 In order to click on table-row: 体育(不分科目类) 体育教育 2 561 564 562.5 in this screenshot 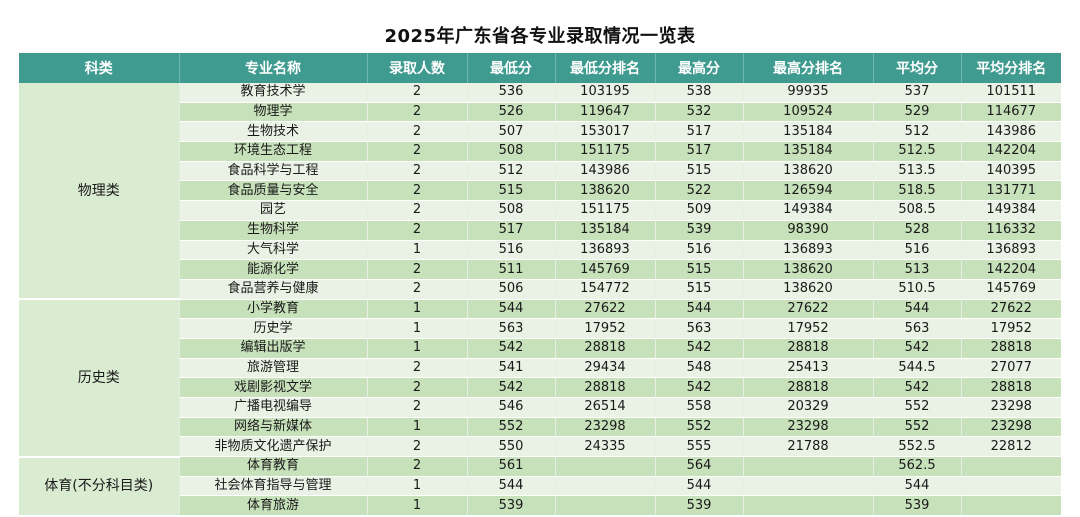, I will do `click(540, 486)`.